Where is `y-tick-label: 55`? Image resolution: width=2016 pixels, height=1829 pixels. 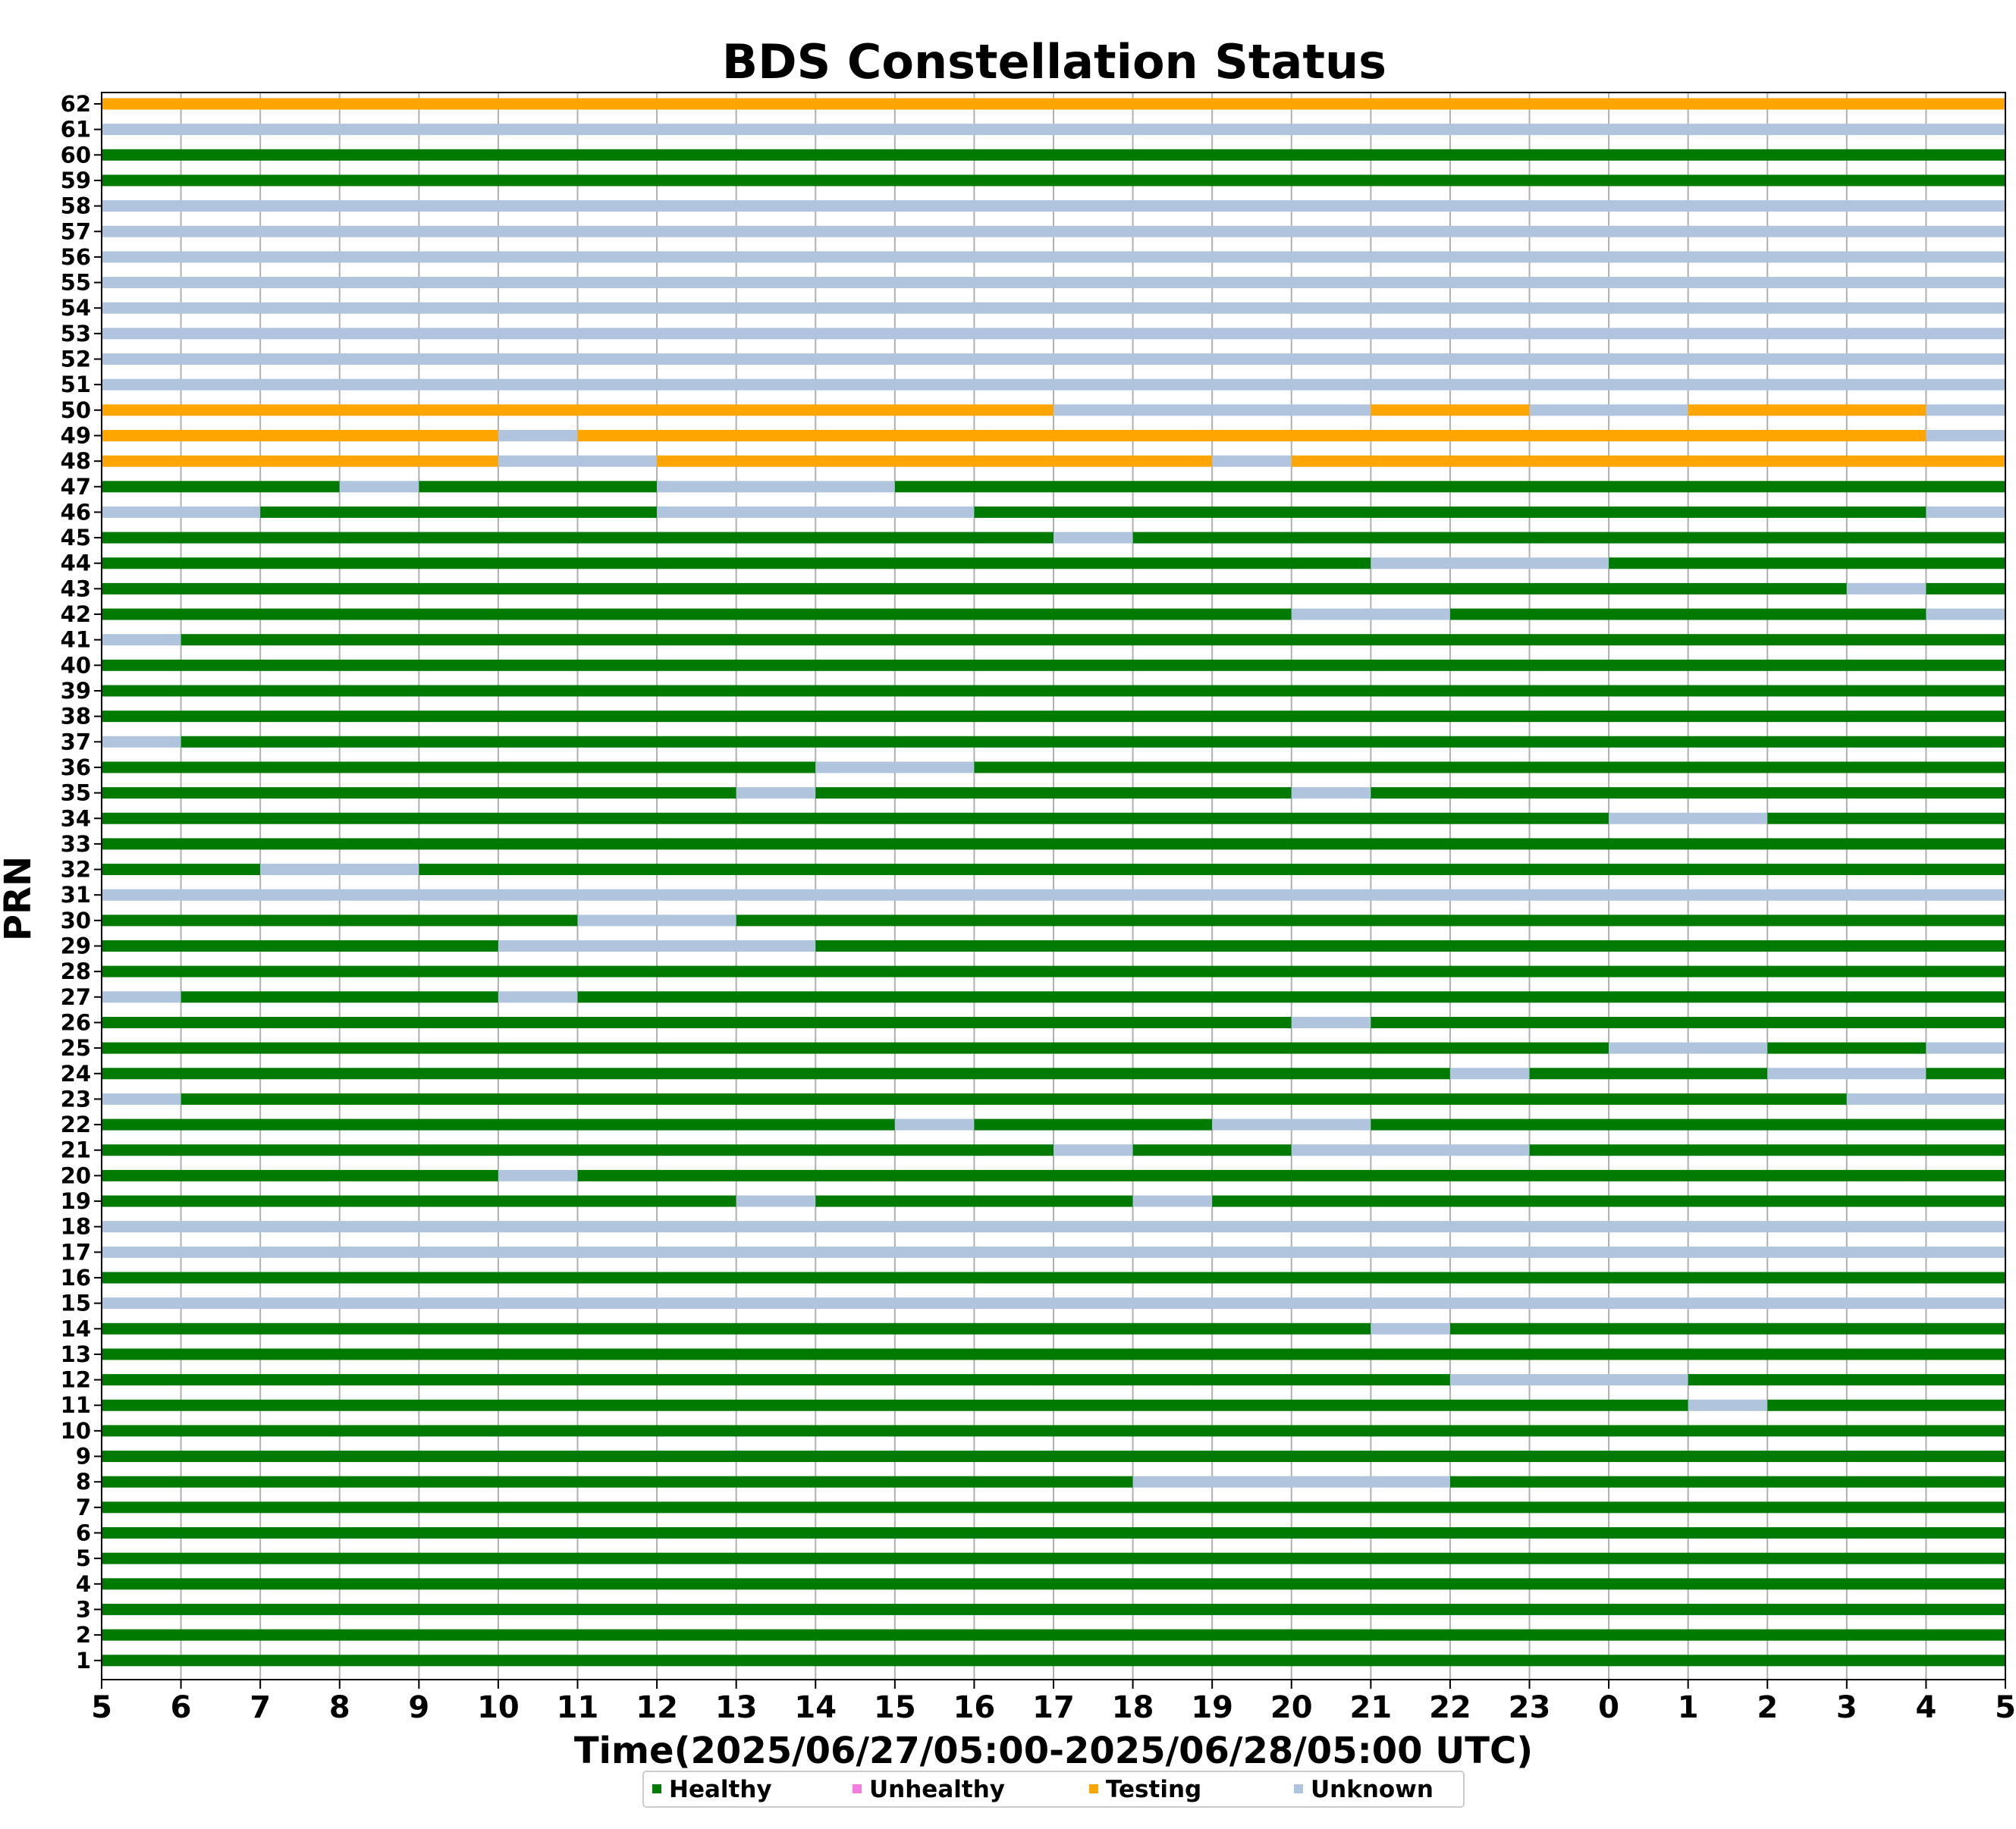
y-tick-label: 55 is located at coordinates (76, 283).